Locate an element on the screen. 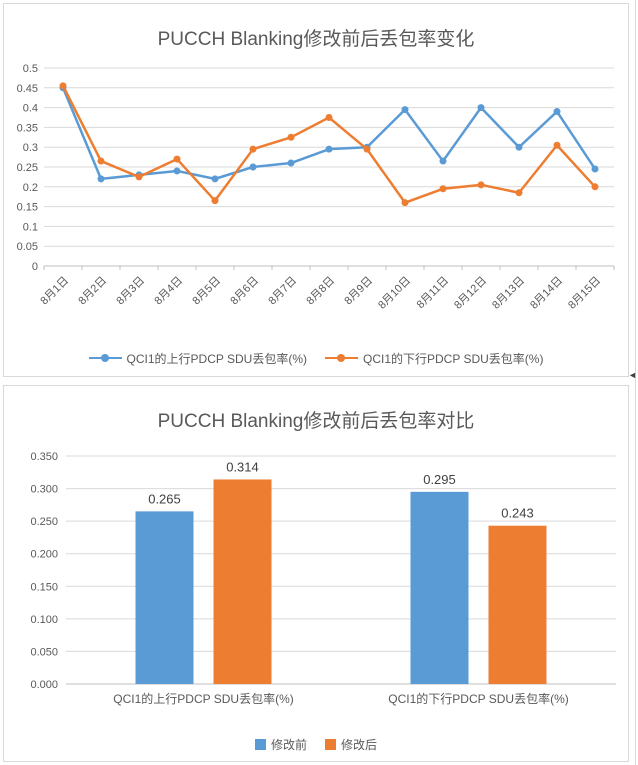 The width and height of the screenshot is (638, 765). y-tick-label: 0.2 is located at coordinates (30, 188).